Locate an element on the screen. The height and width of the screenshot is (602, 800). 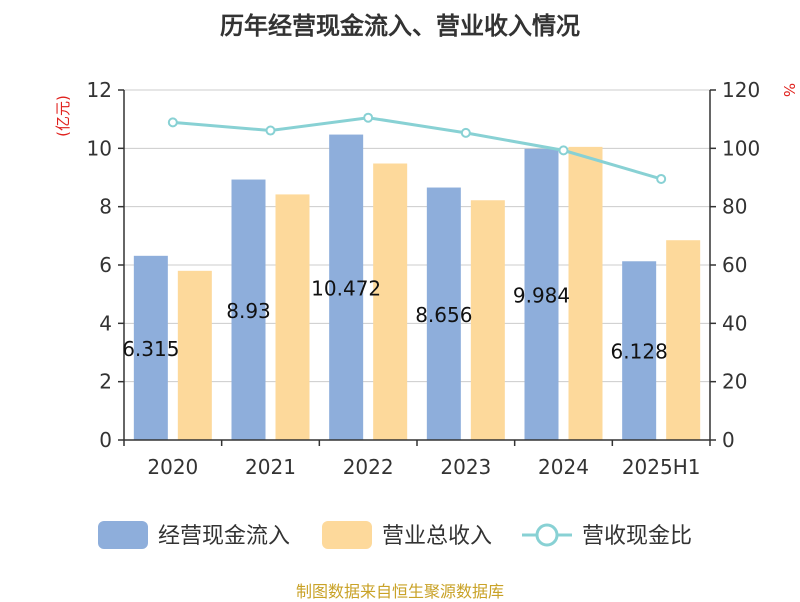
data-label: 6.128 is located at coordinates (639, 352).